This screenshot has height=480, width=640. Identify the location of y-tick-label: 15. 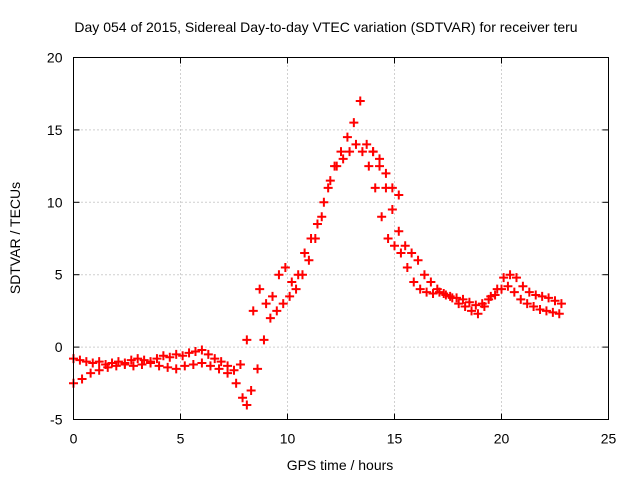
(55, 130).